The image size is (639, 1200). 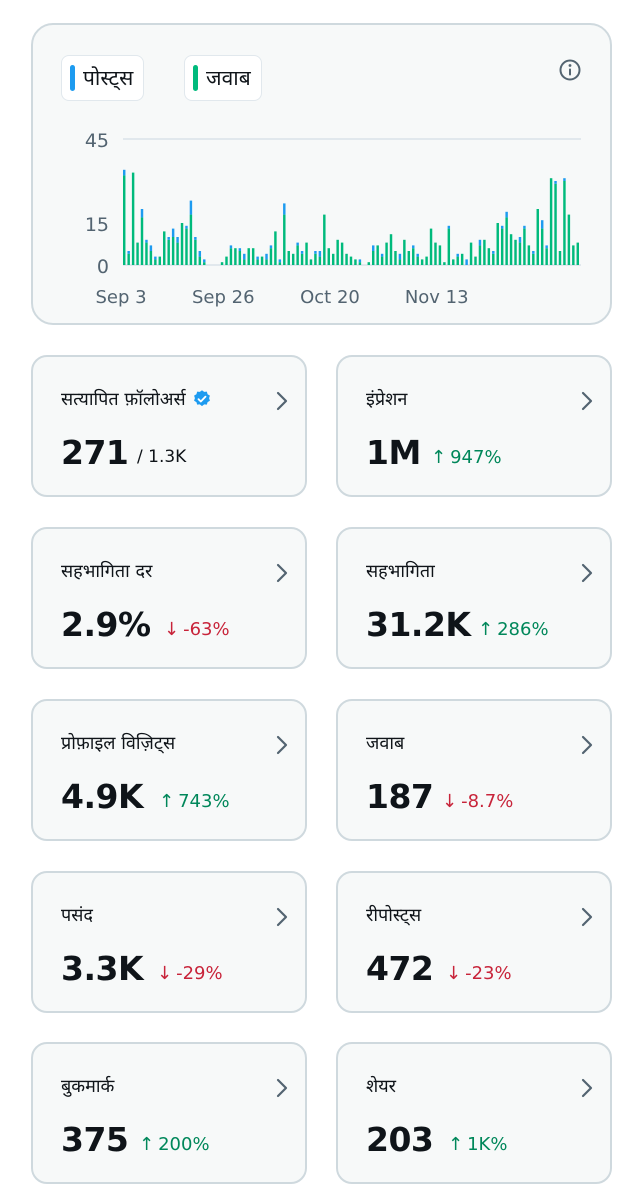 What do you see at coordinates (474, 770) in the screenshot?
I see `stat-card-replies: जवाब 187 ↓ -8.7%` at bounding box center [474, 770].